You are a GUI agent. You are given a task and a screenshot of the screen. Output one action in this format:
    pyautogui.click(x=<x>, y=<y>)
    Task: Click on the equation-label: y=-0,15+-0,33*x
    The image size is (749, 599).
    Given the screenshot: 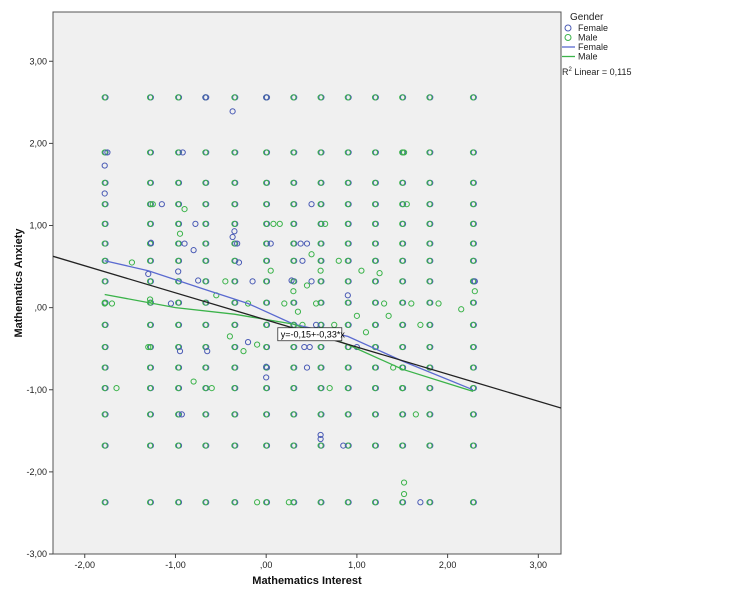 What is the action you would take?
    pyautogui.click(x=313, y=335)
    